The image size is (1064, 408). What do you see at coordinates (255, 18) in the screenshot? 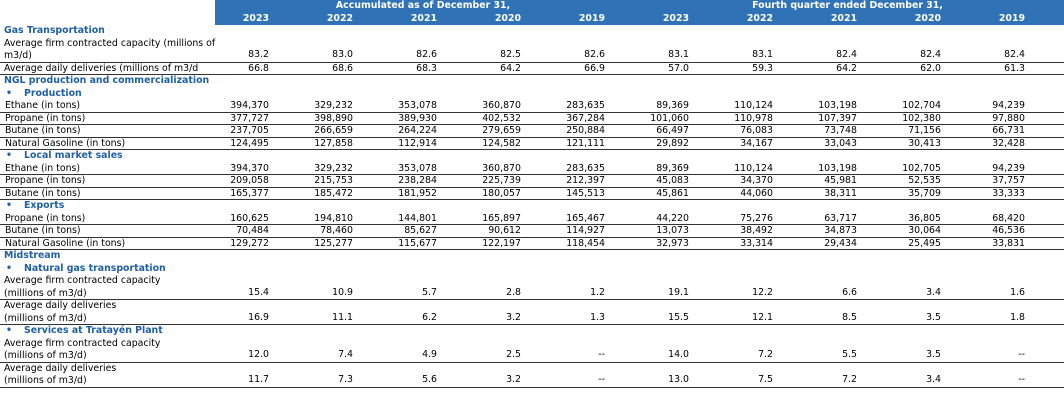
I see `year-header: 2023` at bounding box center [255, 18].